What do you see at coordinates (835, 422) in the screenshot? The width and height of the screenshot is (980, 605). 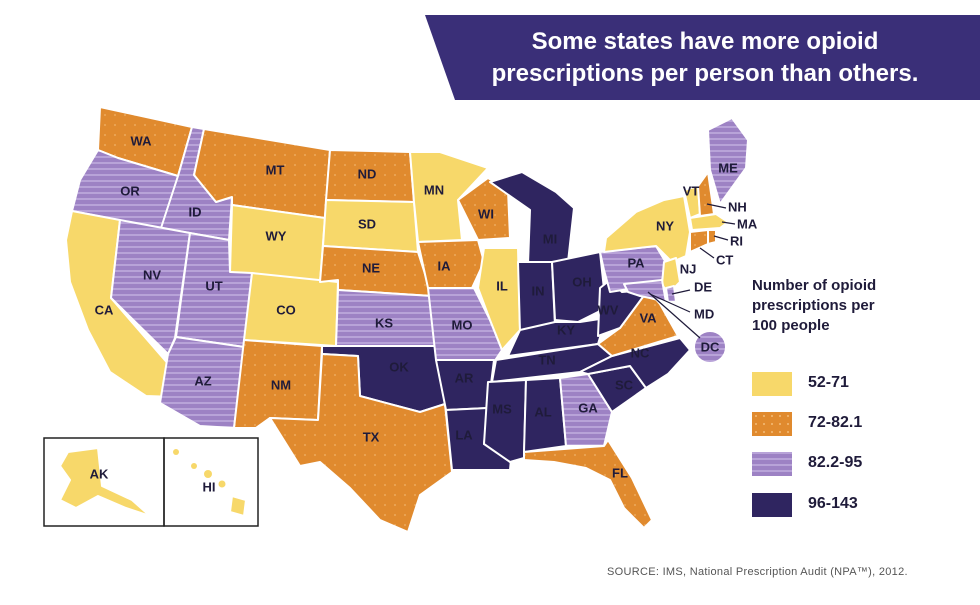 I see `legend-label-c2: 72-82.1` at bounding box center [835, 422].